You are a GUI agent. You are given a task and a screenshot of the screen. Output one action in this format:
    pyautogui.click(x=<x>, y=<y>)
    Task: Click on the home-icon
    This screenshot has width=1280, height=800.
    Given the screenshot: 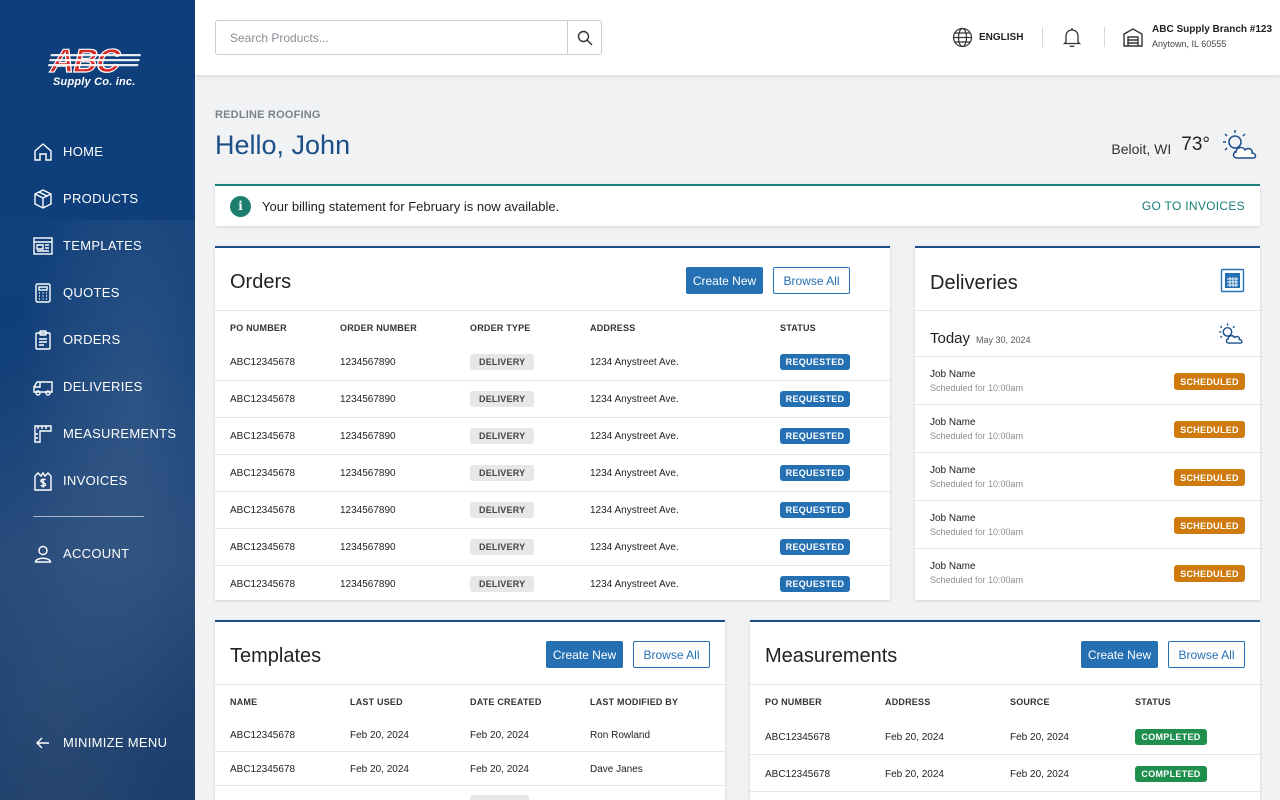 What is the action you would take?
    pyautogui.click(x=43, y=151)
    